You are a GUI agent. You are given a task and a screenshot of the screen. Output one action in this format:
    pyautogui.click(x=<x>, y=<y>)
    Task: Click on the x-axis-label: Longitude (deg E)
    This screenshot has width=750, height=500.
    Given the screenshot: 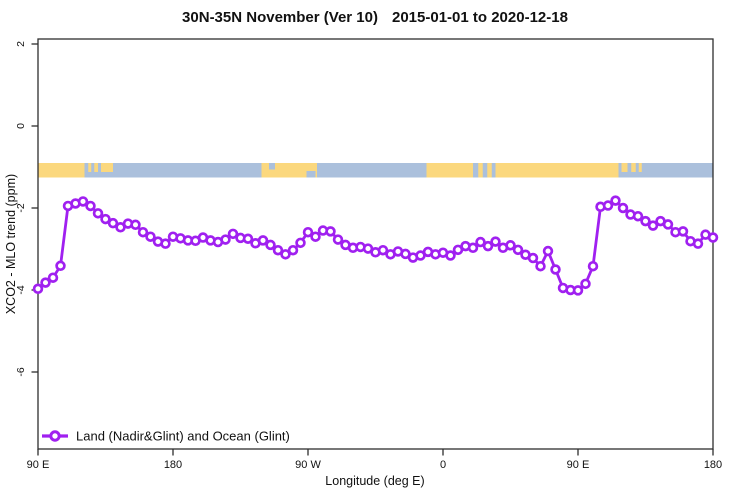 What is the action you would take?
    pyautogui.click(x=375, y=481)
    